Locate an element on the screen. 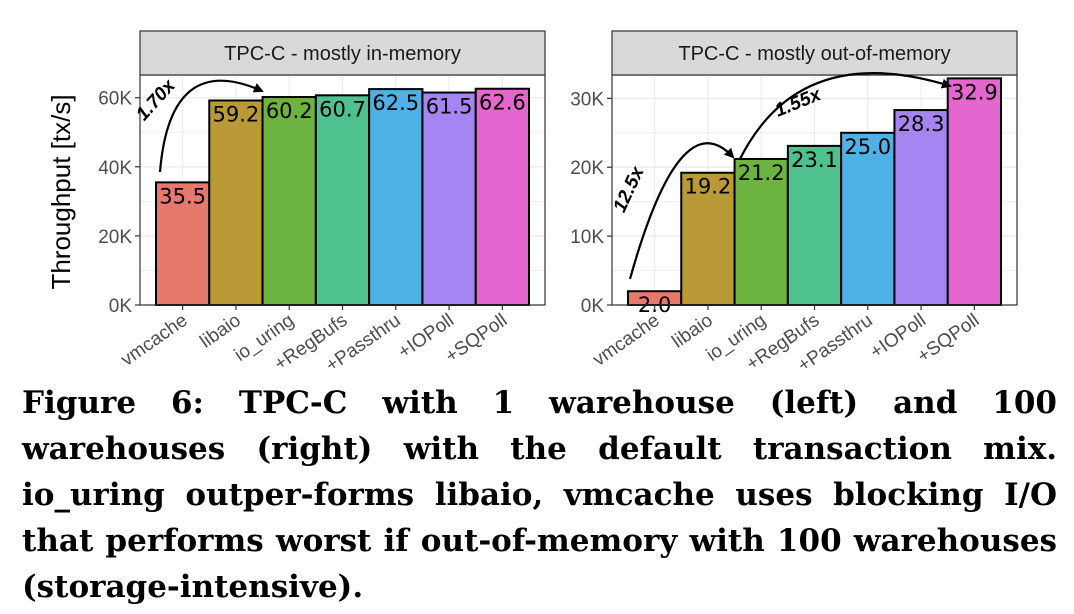 The image size is (1074, 614). data-label: 62.6 is located at coordinates (502, 103).